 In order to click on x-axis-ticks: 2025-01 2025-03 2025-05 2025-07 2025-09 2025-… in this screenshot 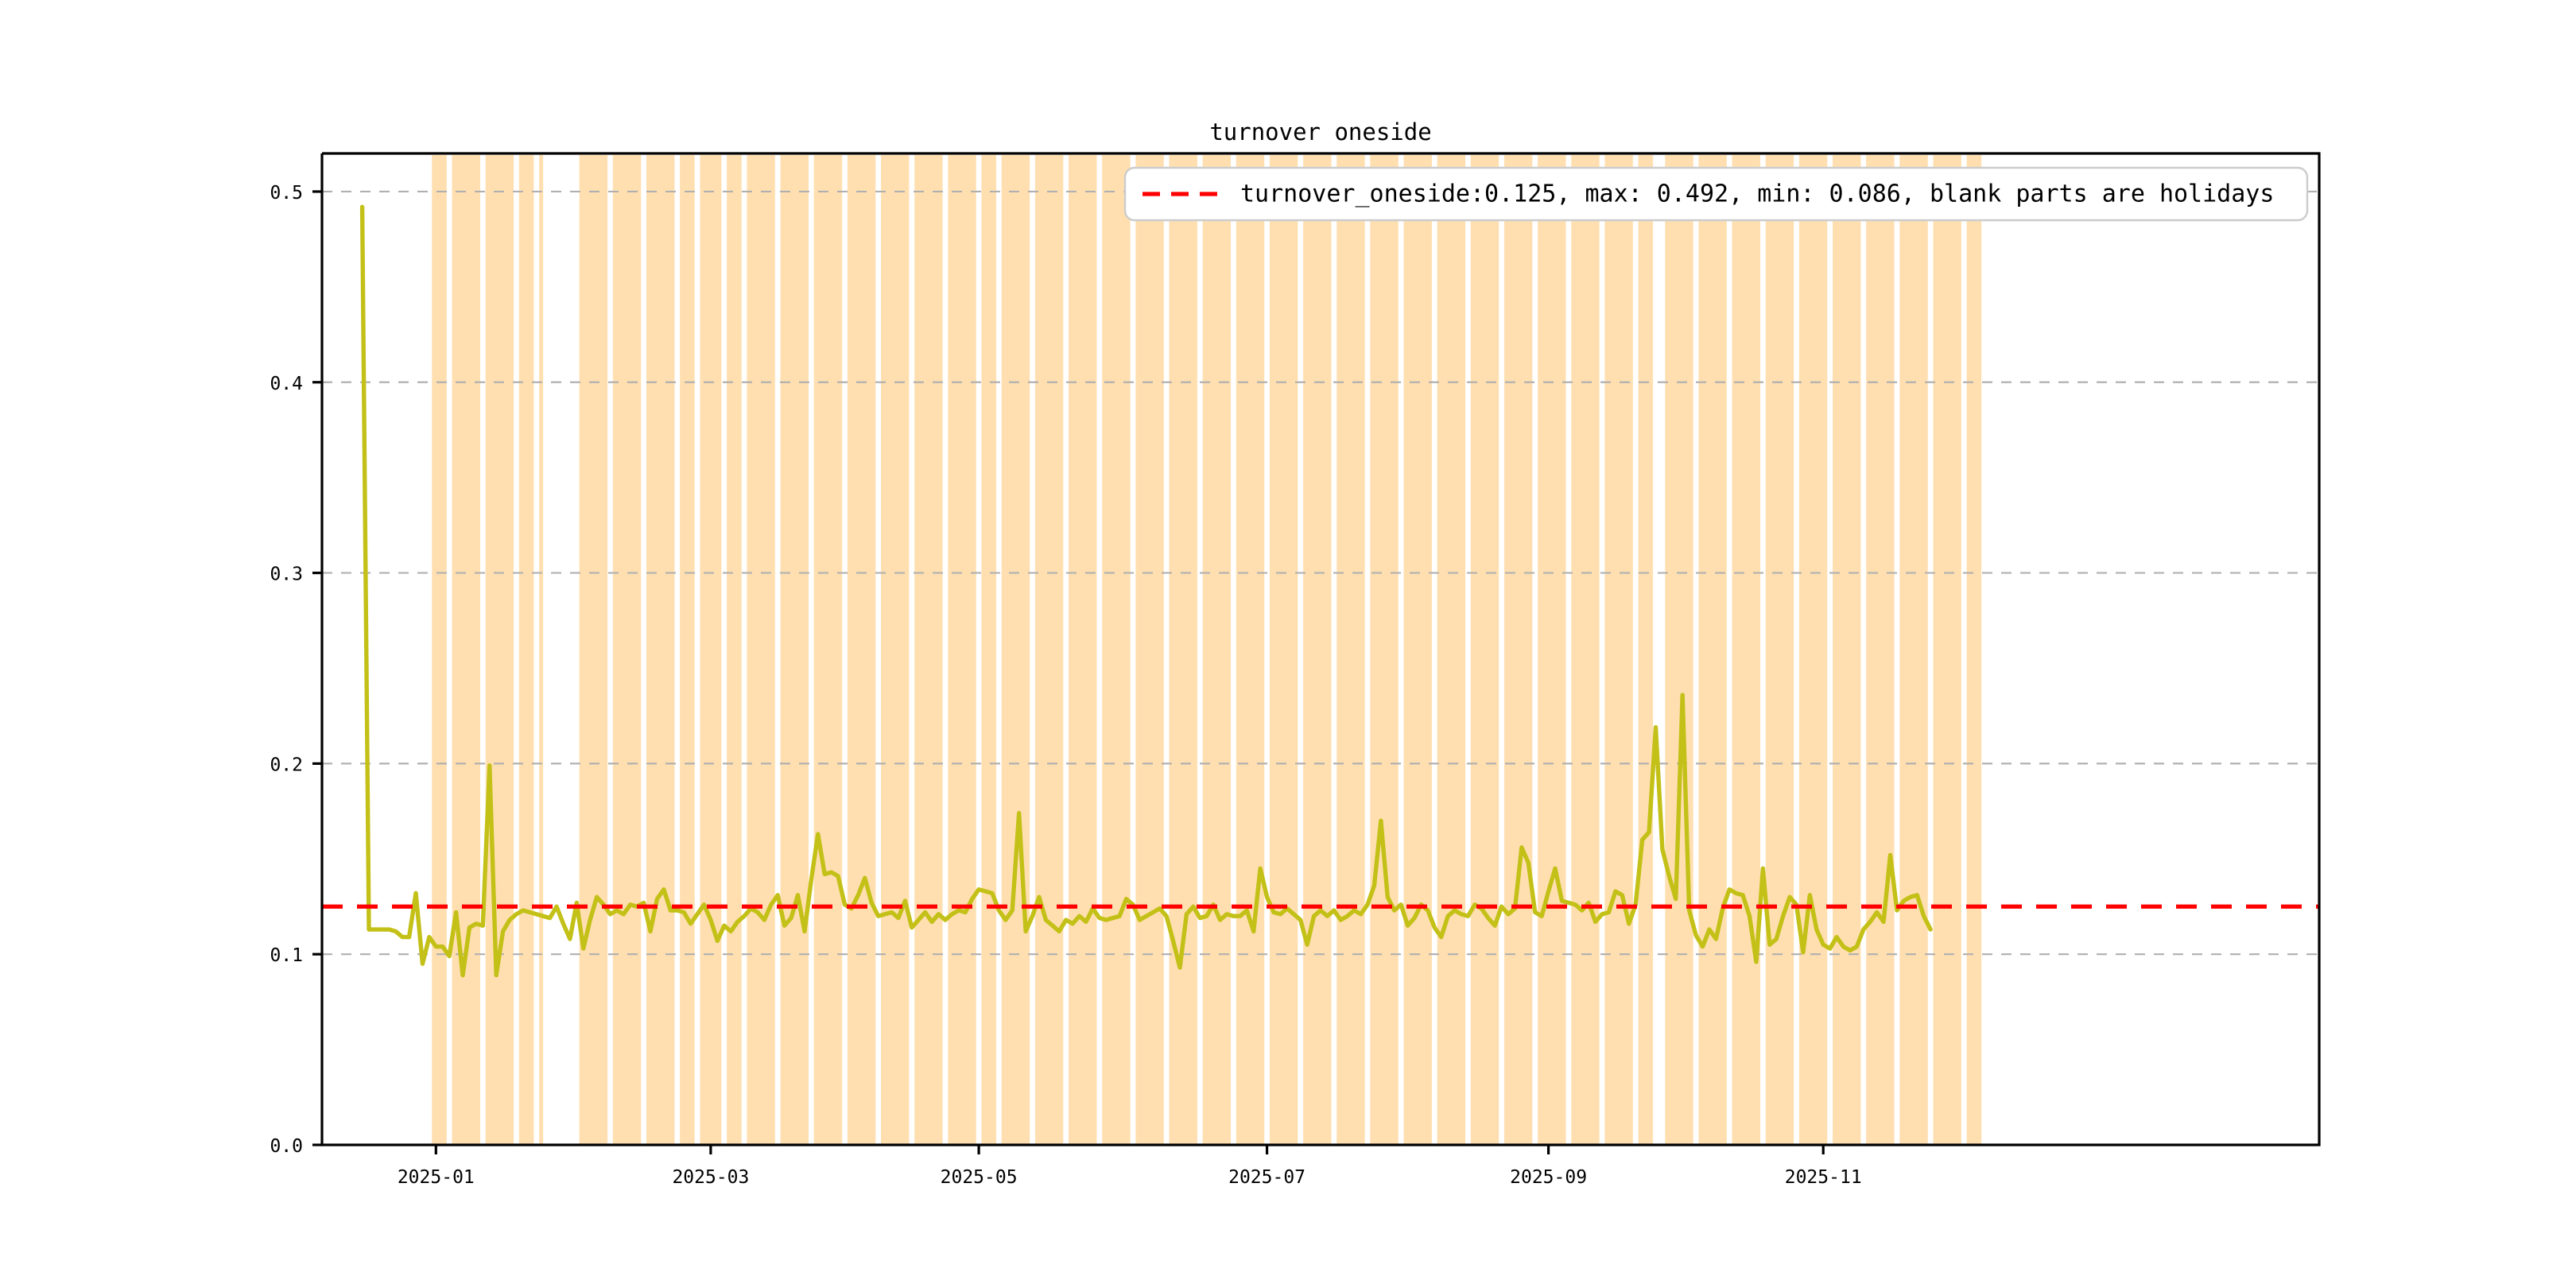, I will do `click(1130, 1167)`.